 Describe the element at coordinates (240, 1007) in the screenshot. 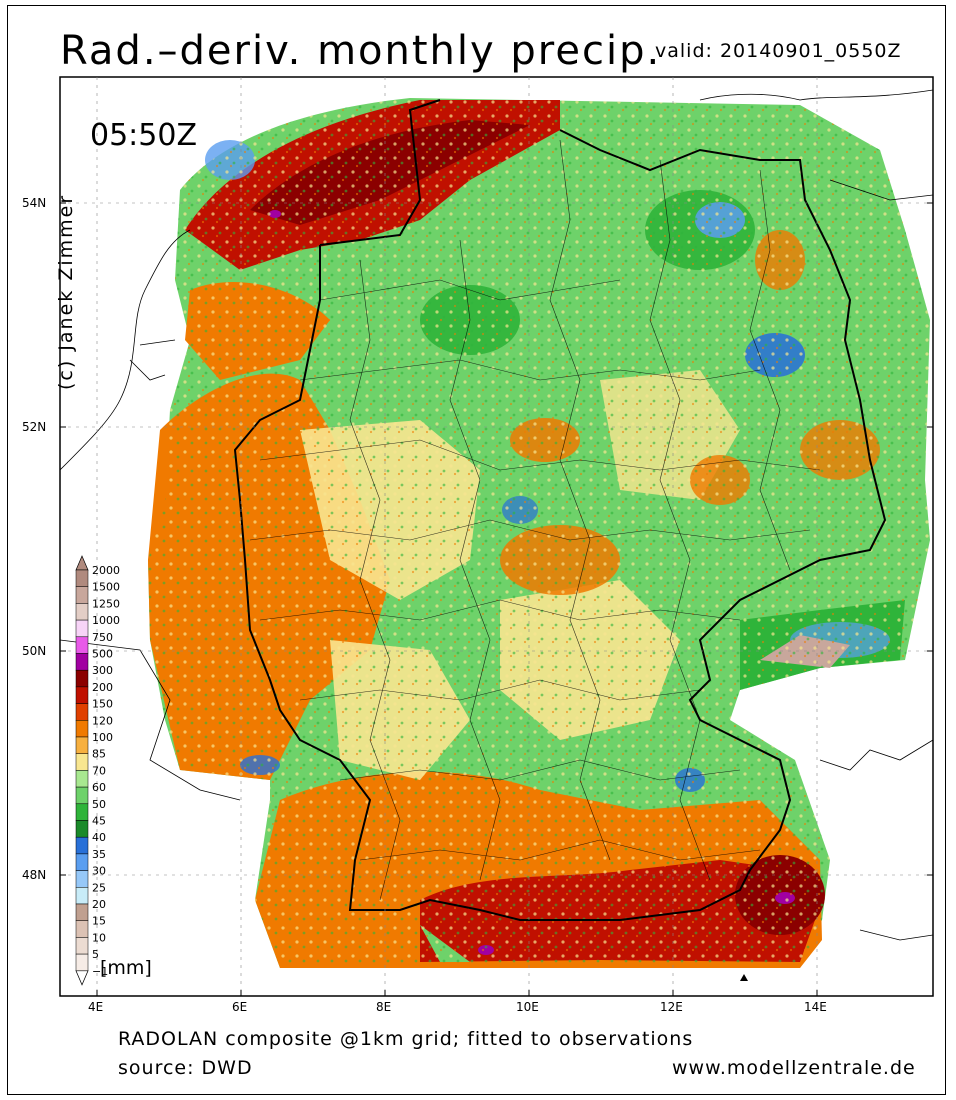

I see `lon-label-6e: 6E` at that location.